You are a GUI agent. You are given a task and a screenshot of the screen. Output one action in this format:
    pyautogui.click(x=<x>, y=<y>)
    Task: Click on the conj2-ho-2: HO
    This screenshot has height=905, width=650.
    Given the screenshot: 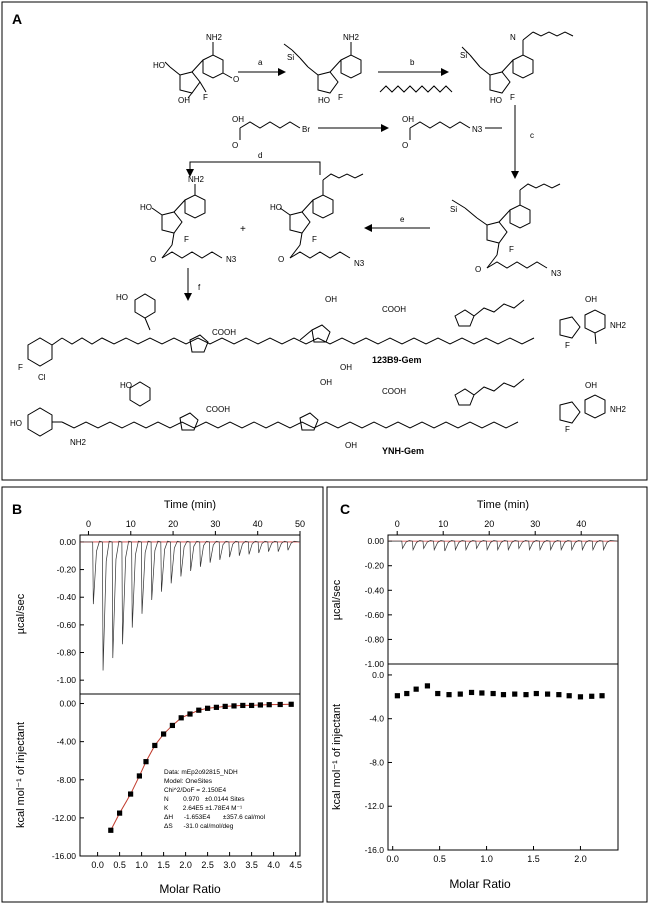 What is the action you would take?
    pyautogui.click(x=126, y=385)
    